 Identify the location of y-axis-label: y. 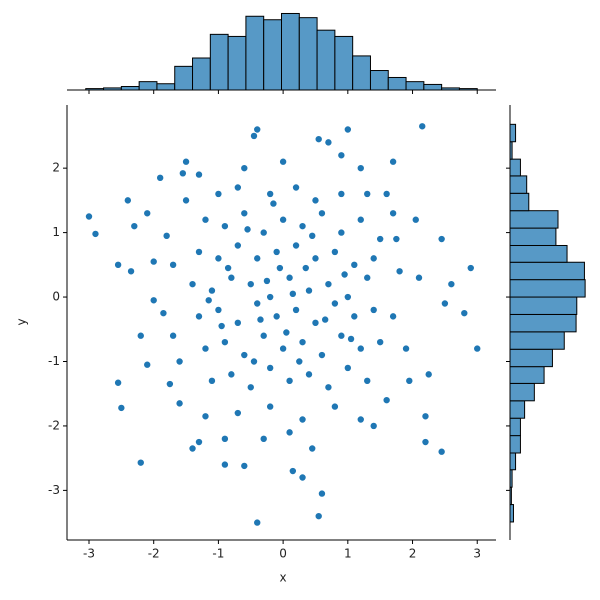
(22, 321).